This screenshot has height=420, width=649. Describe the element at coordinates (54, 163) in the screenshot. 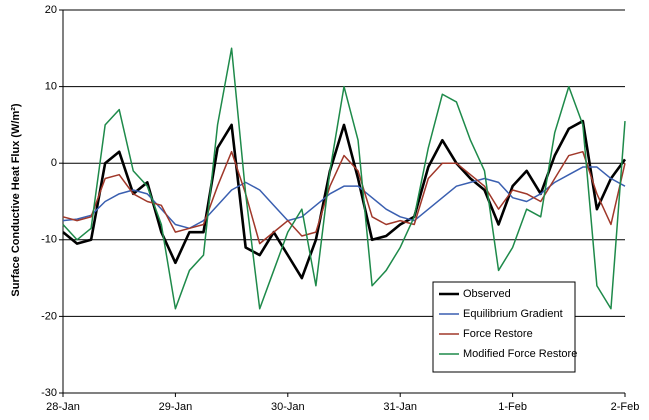

I see `y-tick-label: 0` at that location.